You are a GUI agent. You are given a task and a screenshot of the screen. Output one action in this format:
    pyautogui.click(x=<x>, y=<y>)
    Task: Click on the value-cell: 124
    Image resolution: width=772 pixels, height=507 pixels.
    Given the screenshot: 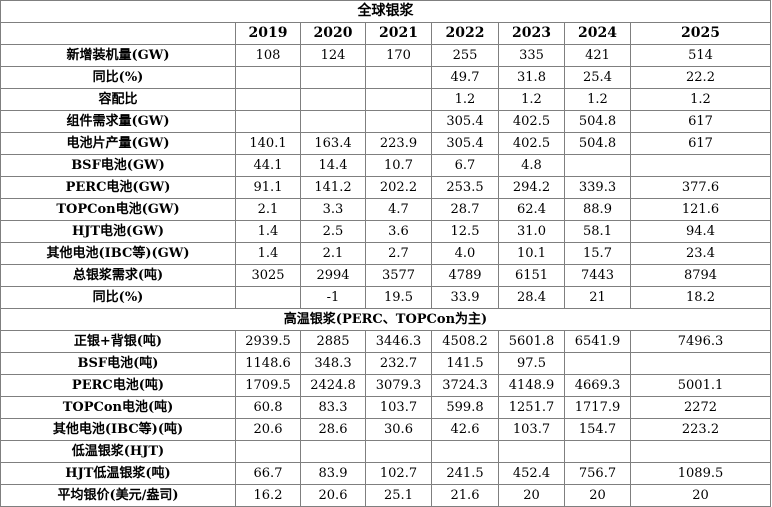 What is the action you would take?
    pyautogui.click(x=333, y=55)
    